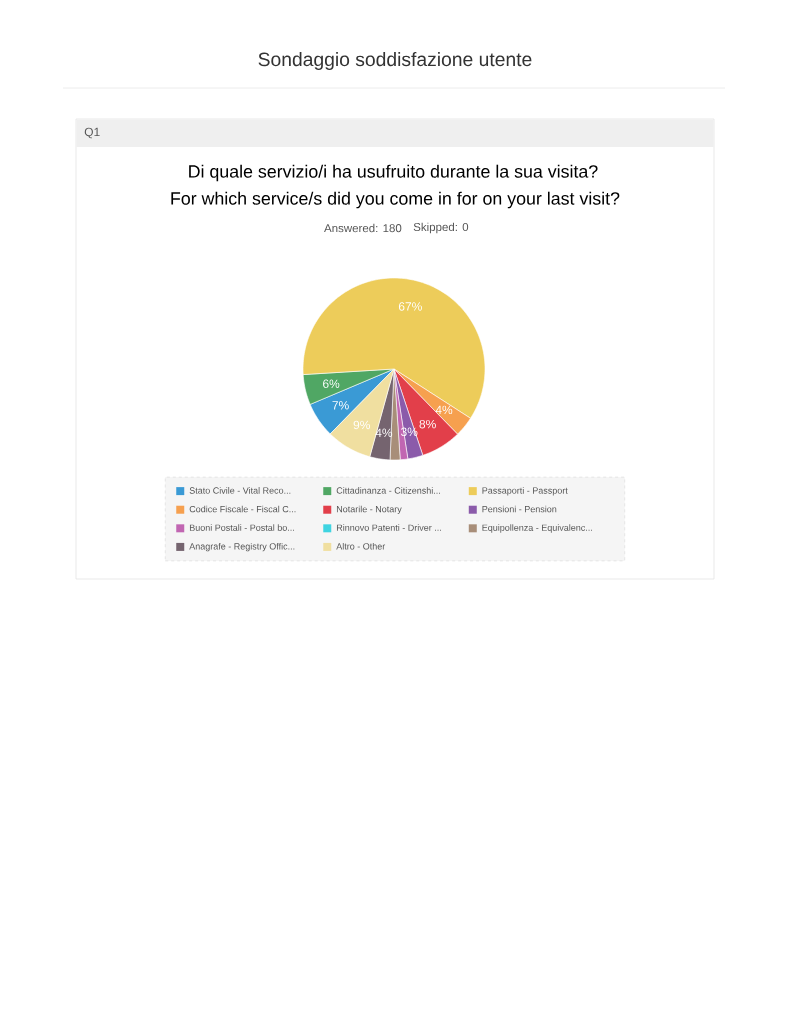 The height and width of the screenshot is (1024, 791). Describe the element at coordinates (92, 133) in the screenshot. I see `text: Q1` at that location.